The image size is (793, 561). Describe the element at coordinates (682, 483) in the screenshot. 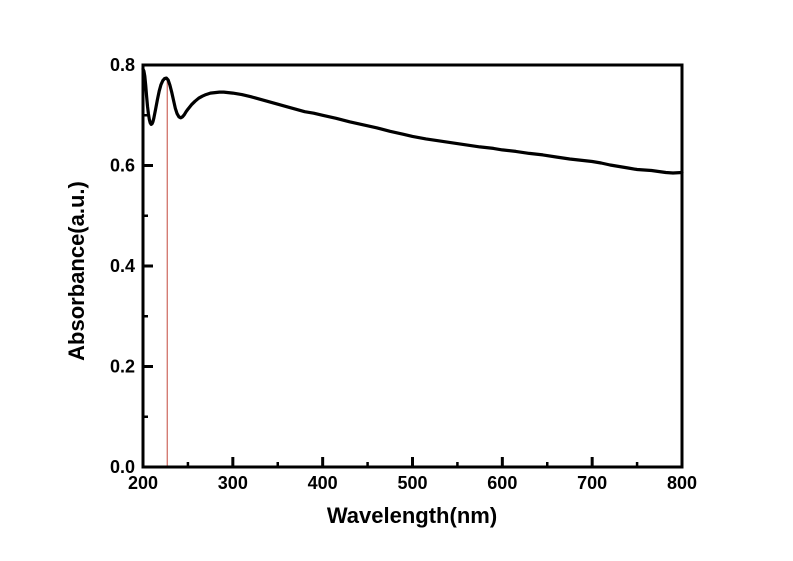

I see `x-tick-label: 800` at that location.